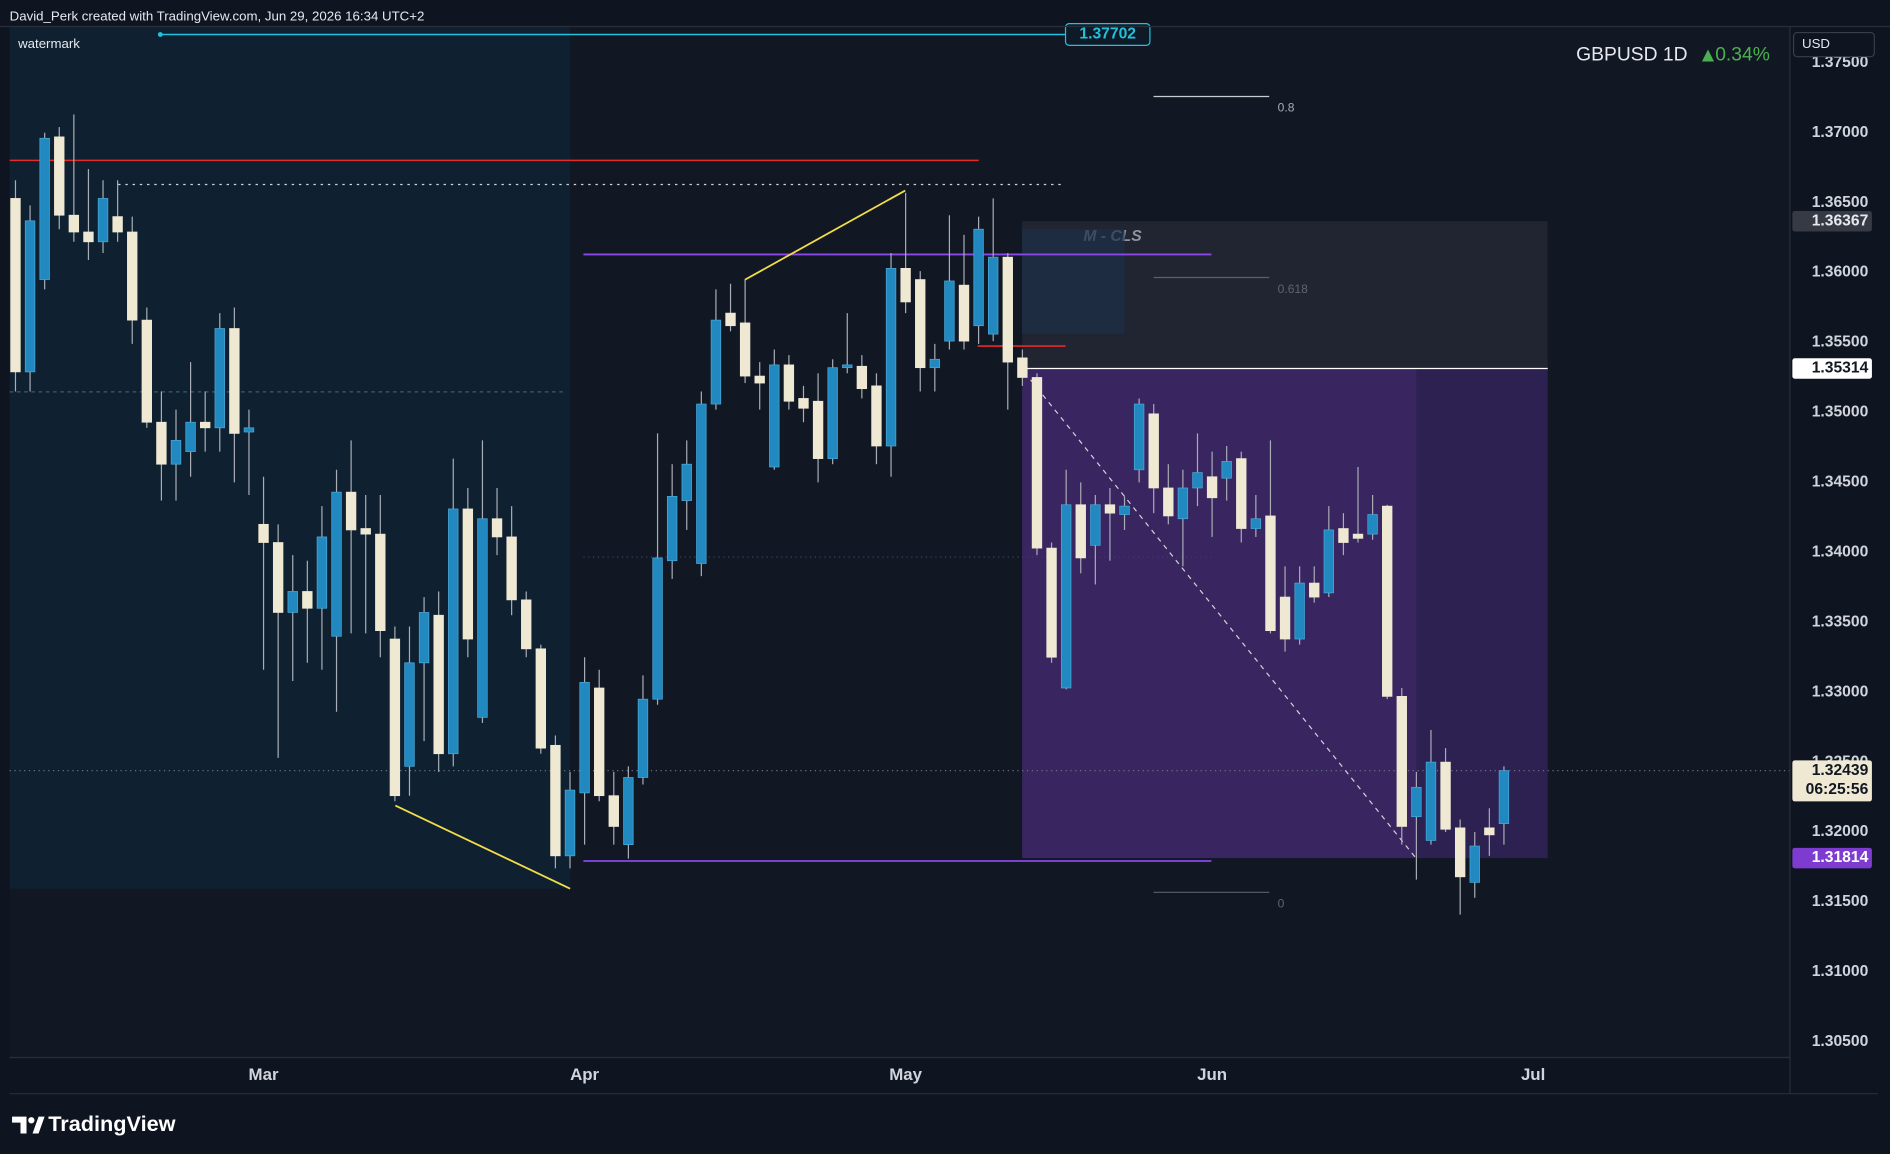 Image resolution: width=1890 pixels, height=1154 pixels. I want to click on y-tick-label: 1.37000, so click(1840, 132).